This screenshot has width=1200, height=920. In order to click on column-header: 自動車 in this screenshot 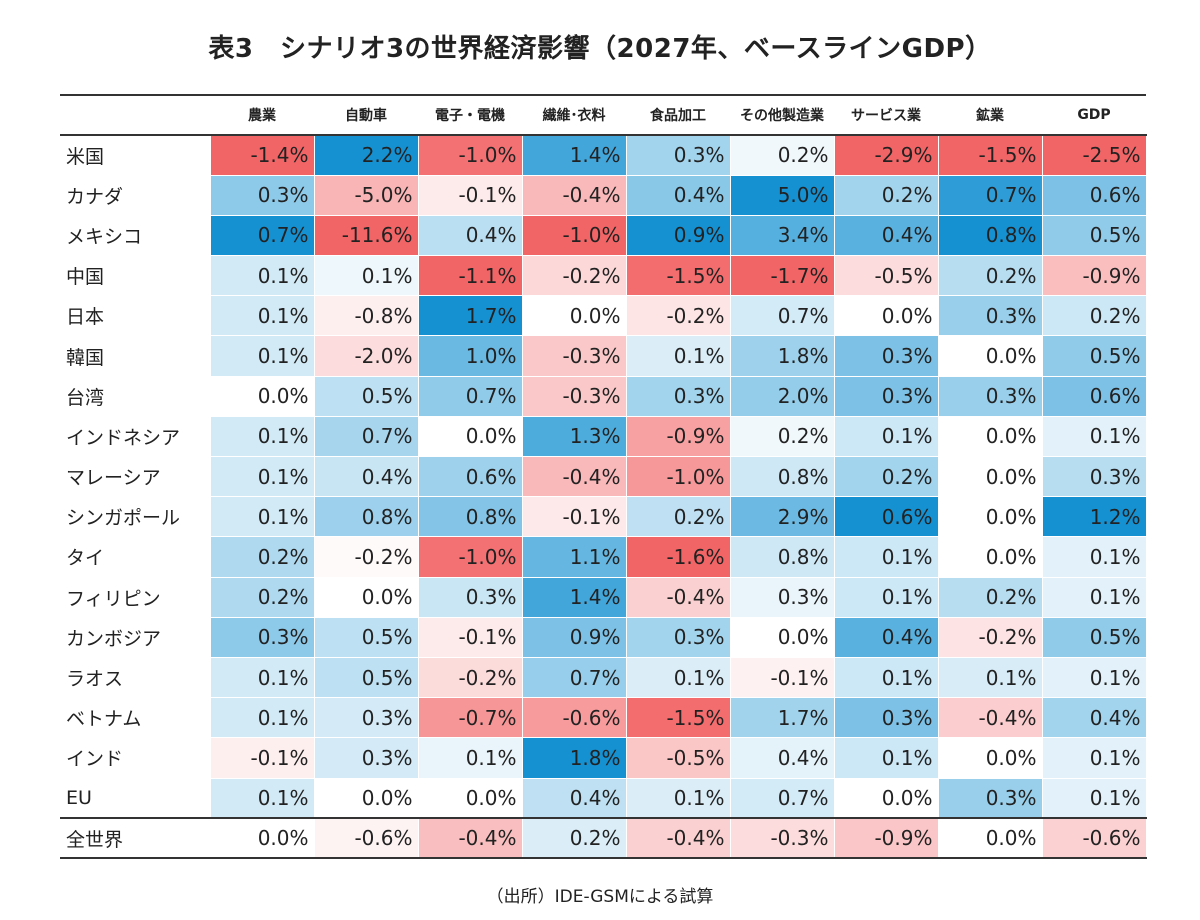, I will do `click(366, 115)`.